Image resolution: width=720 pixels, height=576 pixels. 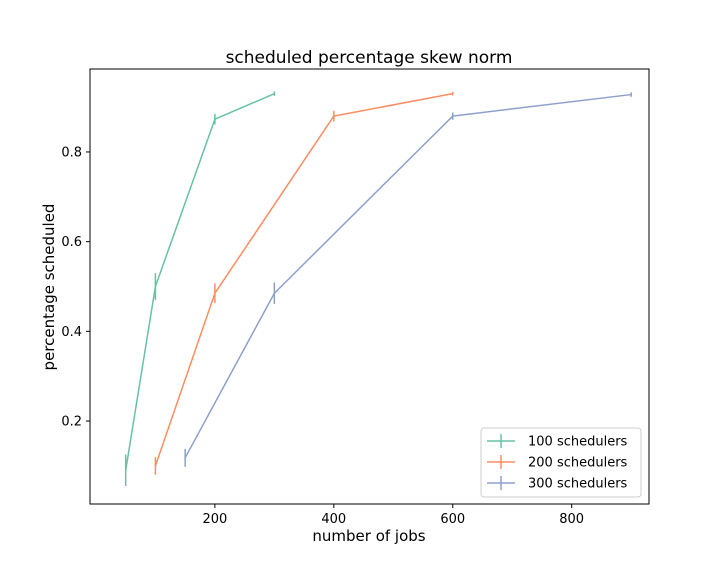 I want to click on legend-label: 100 schedulers, so click(x=578, y=442).